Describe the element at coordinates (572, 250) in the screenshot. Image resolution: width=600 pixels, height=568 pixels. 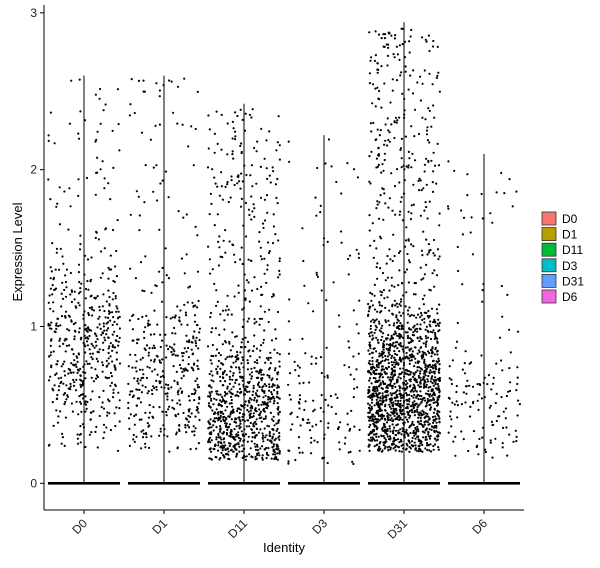
I see `legend-label: D11` at that location.